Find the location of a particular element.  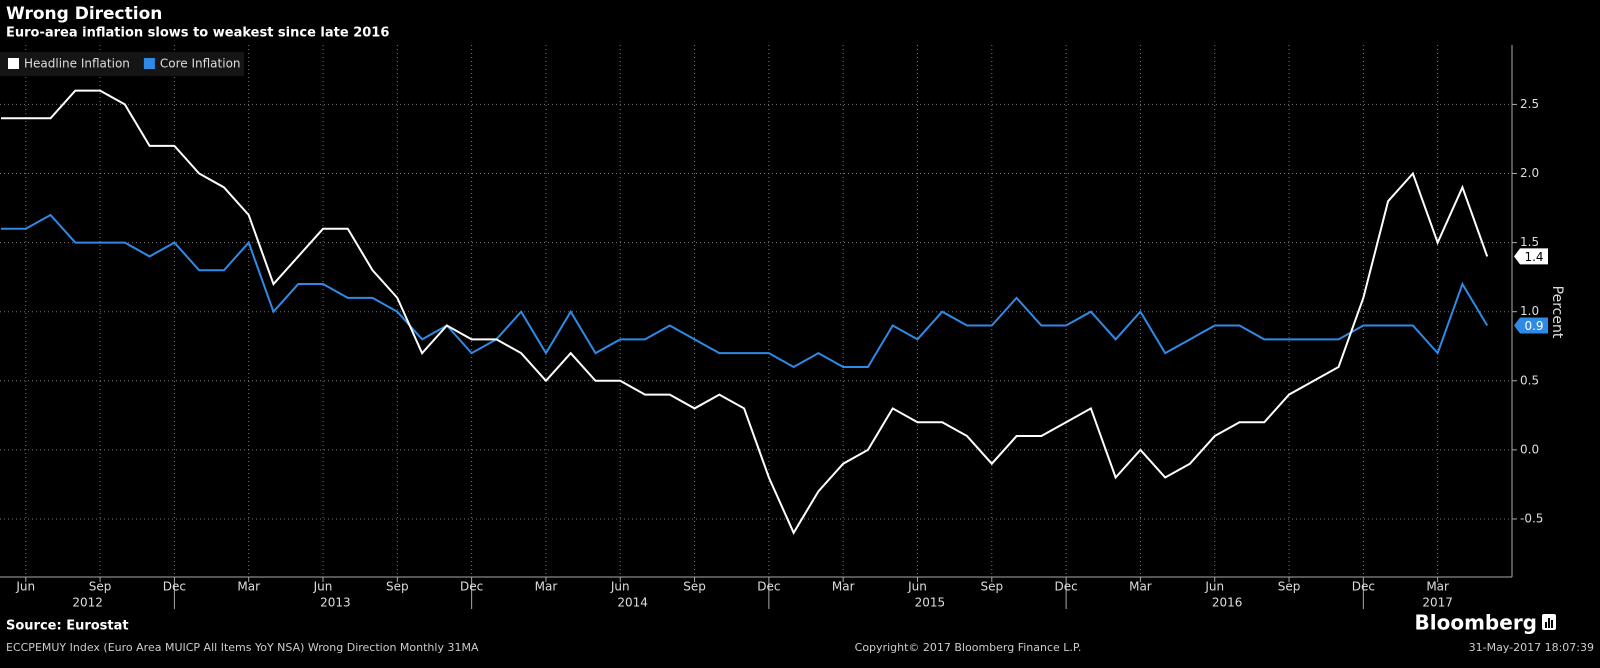

y-tick-label: 2.5 is located at coordinates (1529, 104).